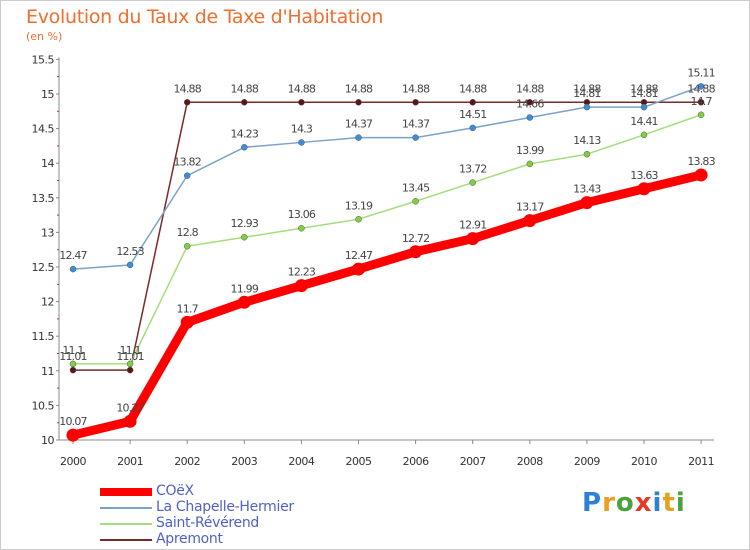  Describe the element at coordinates (302, 128) in the screenshot. I see `data-label: 14.3` at that location.